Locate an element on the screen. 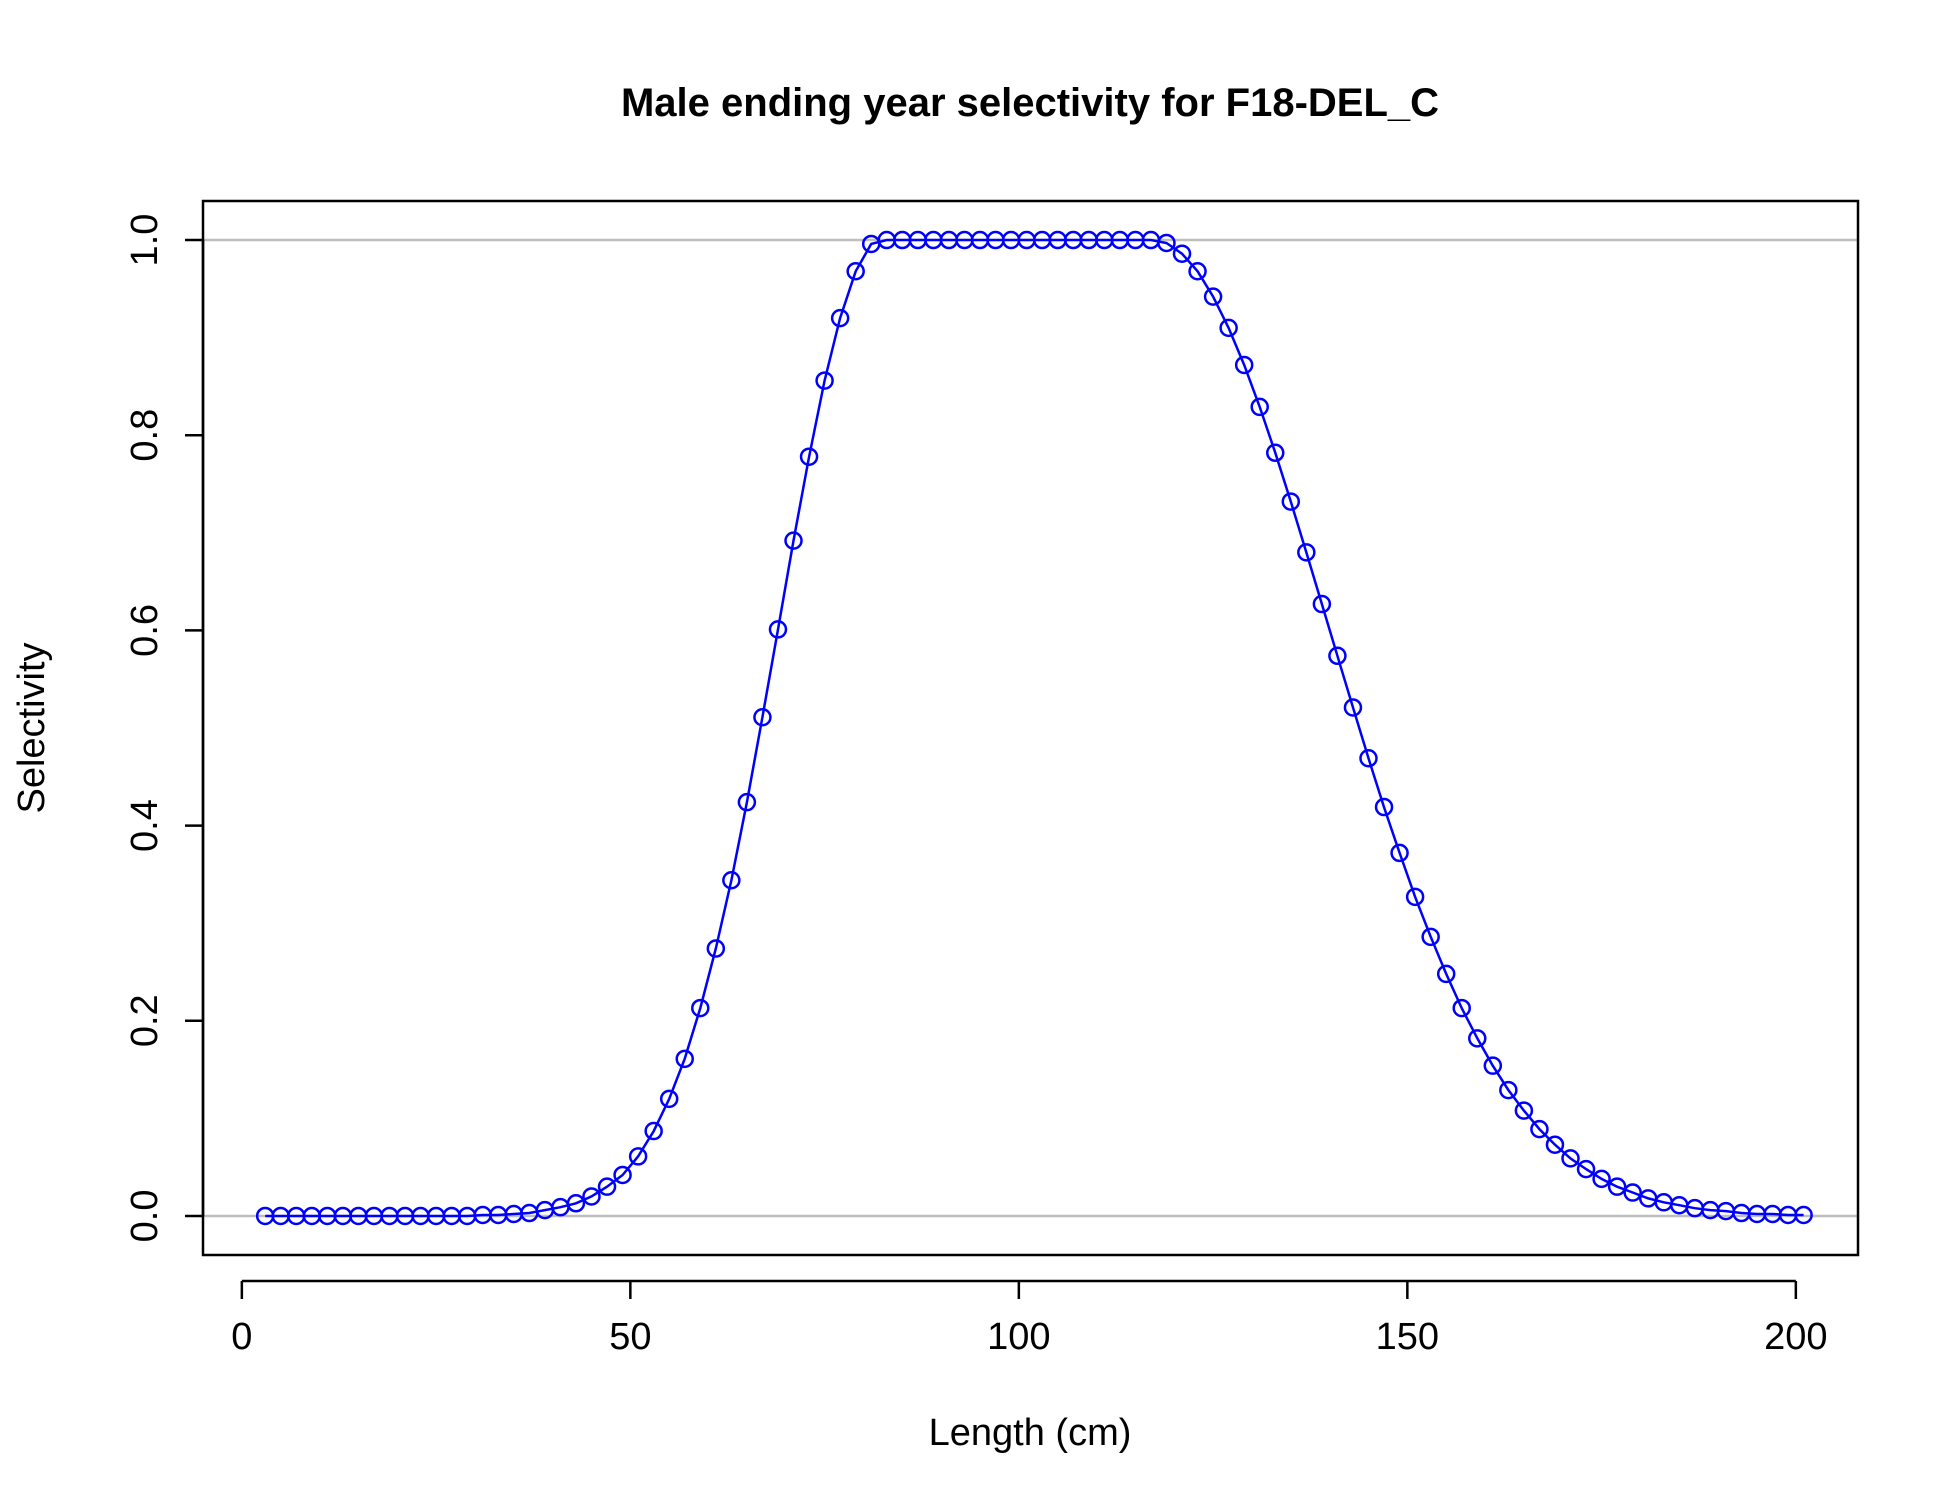  y-tick-label: 0.8 is located at coordinates (145, 435).